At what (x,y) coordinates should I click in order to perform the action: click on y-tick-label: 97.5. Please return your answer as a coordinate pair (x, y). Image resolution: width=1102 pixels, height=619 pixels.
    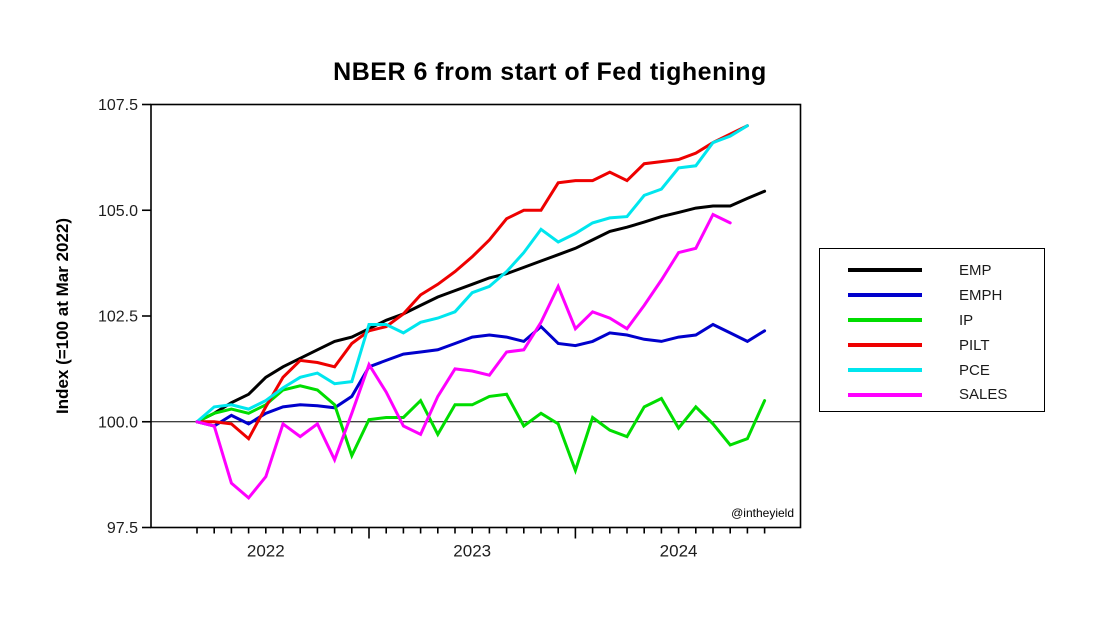
    Looking at the image, I should click on (122, 528).